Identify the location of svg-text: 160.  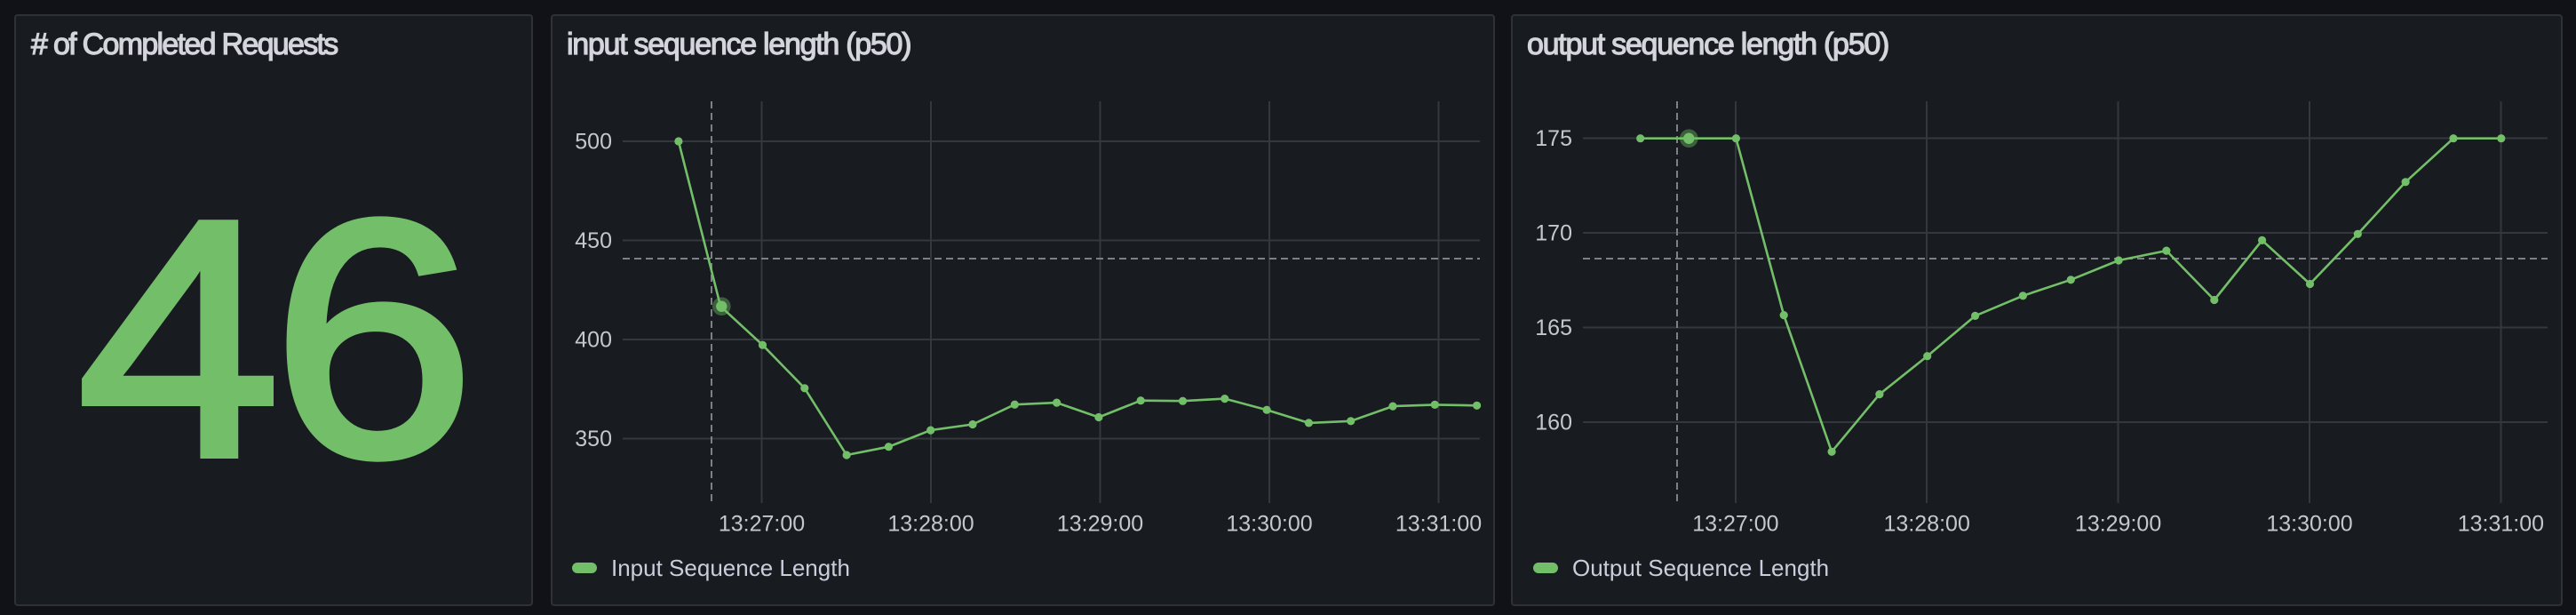
(1553, 423).